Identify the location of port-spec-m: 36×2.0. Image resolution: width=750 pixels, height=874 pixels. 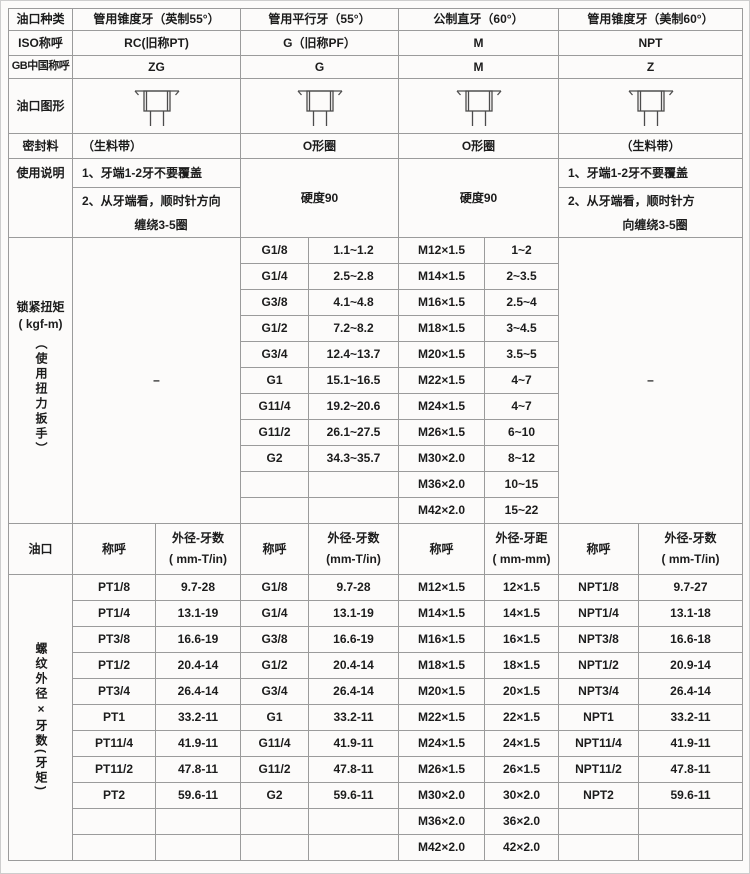
(521, 821).